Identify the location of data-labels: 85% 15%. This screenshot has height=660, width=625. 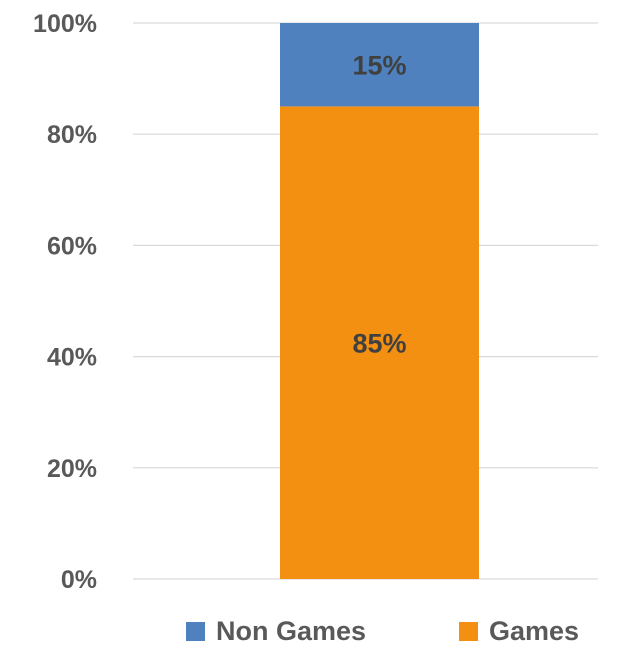
(379, 205).